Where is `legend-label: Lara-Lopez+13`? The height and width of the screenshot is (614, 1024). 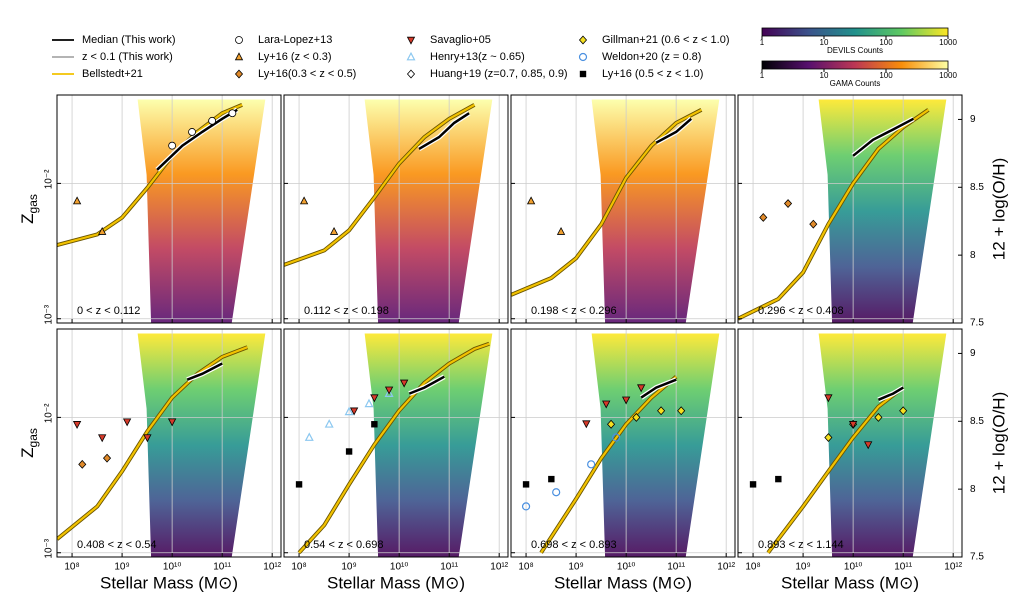
legend-label: Lara-Lopez+13 is located at coordinates (295, 40).